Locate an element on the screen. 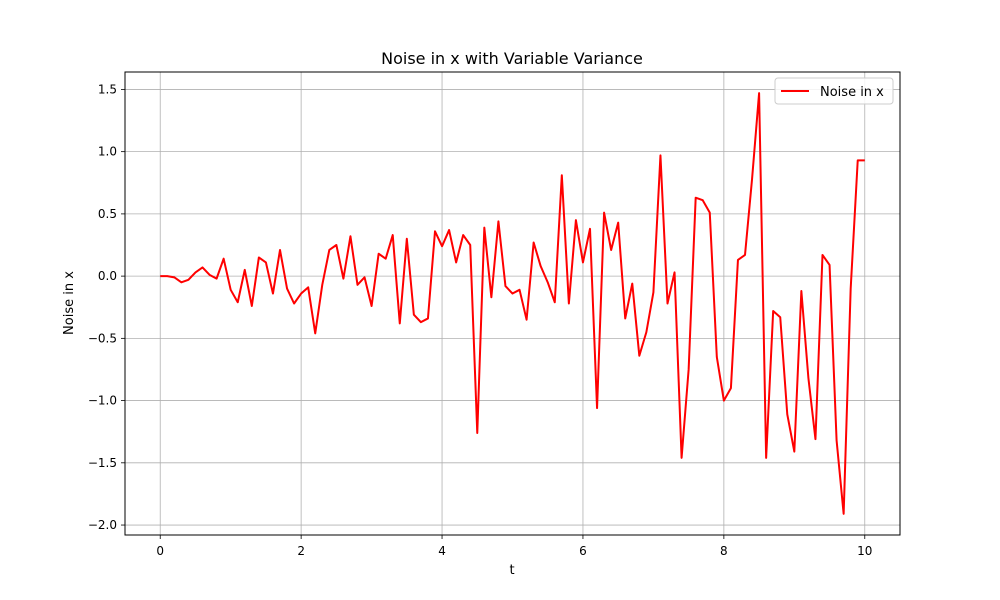 The image size is (1000, 600). y-tick-label: −0.5 is located at coordinates (102, 338).